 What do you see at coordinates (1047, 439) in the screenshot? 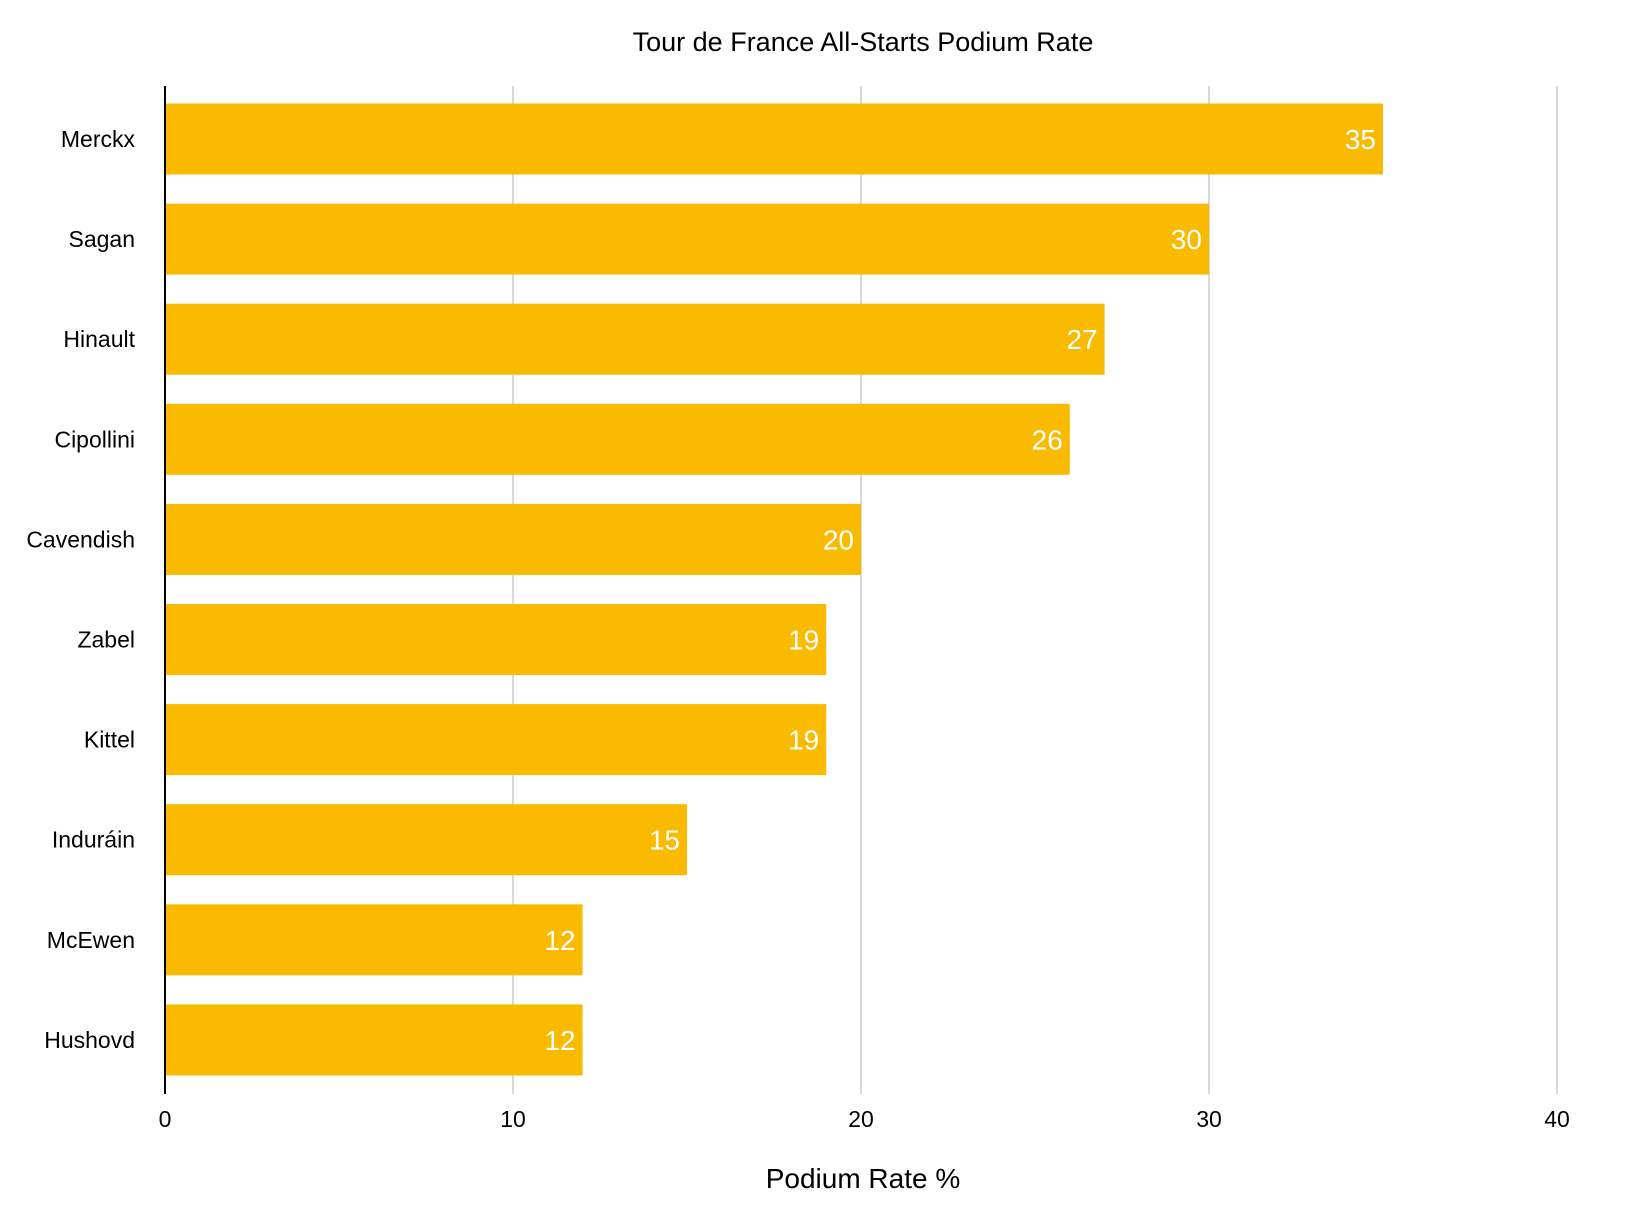
I see `bar-value-label: 26` at bounding box center [1047, 439].